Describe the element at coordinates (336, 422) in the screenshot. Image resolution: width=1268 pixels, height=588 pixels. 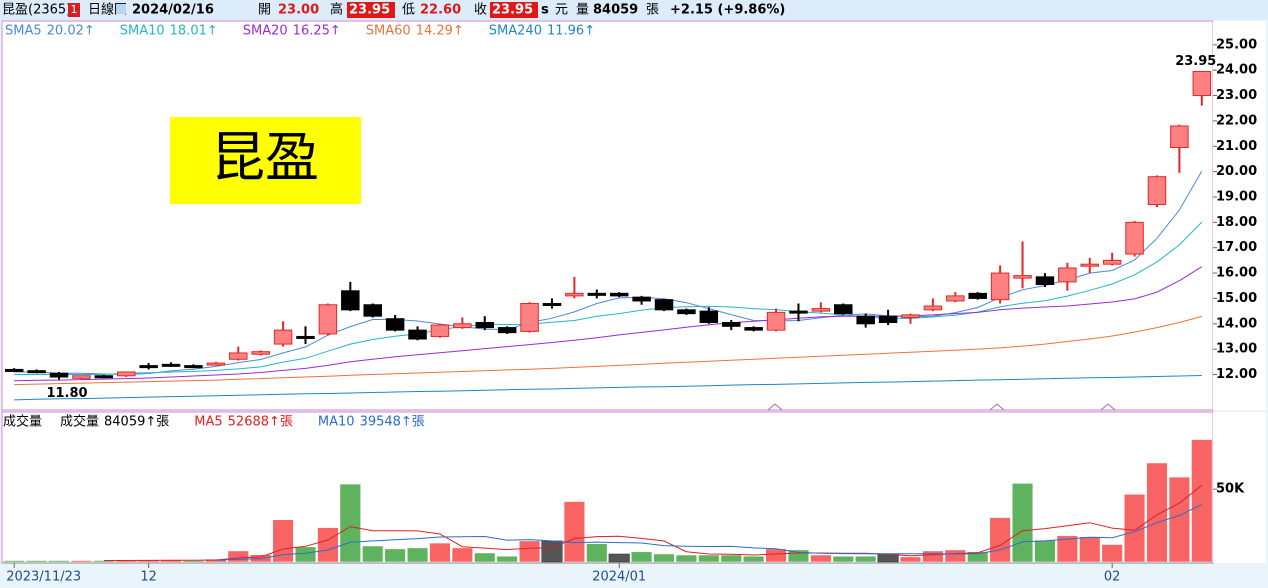
I see `legend-name: MA10` at that location.